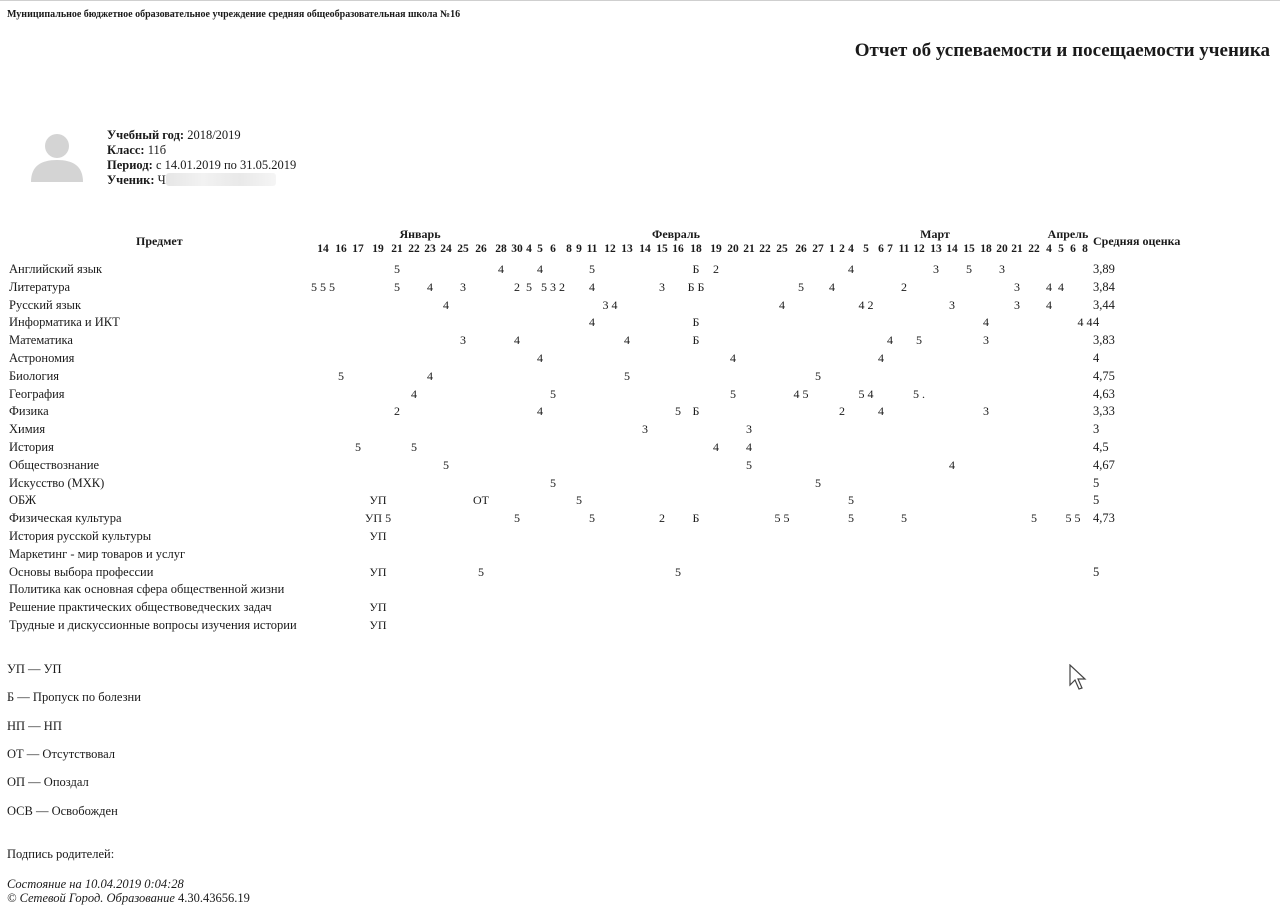 This screenshot has width=1280, height=917. Describe the element at coordinates (34, 375) in the screenshot. I see `subject-name: Биология` at that location.